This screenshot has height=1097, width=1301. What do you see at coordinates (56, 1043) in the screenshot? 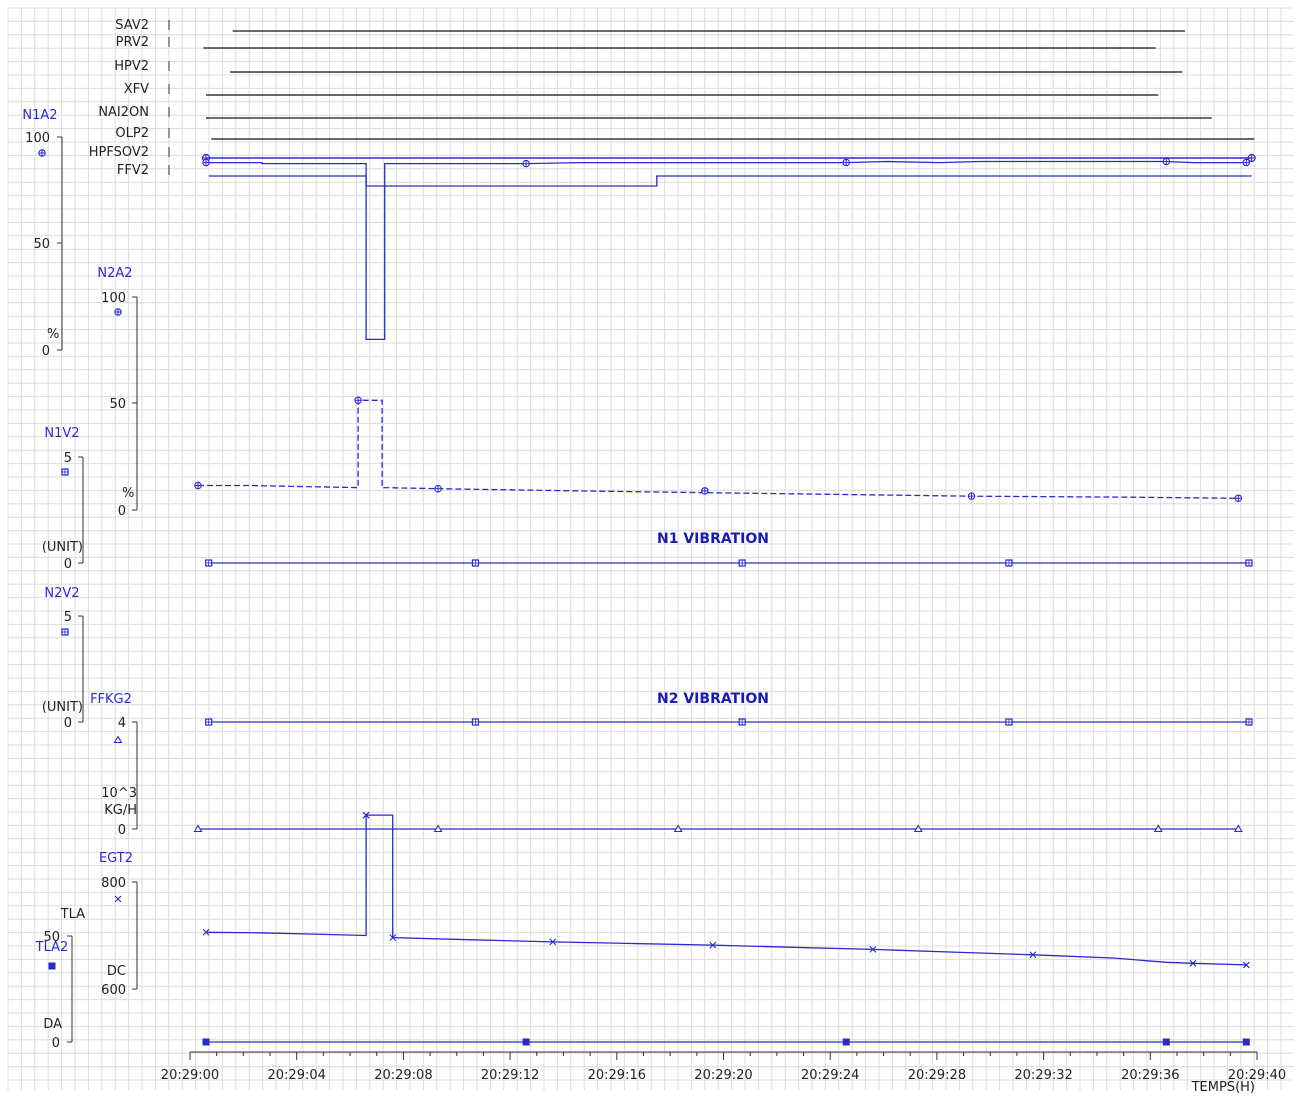
I see `tla2-y-tick-label: 0` at bounding box center [56, 1043].